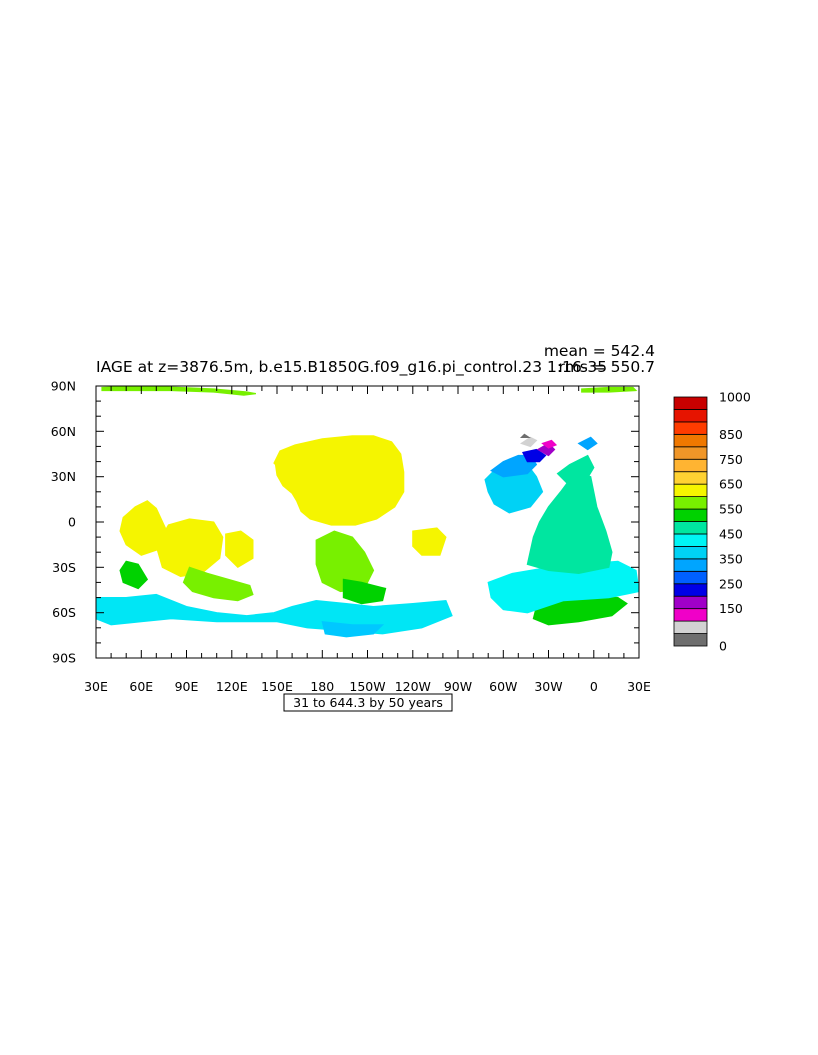  I want to click on colorbar-label: 450, so click(731, 534).